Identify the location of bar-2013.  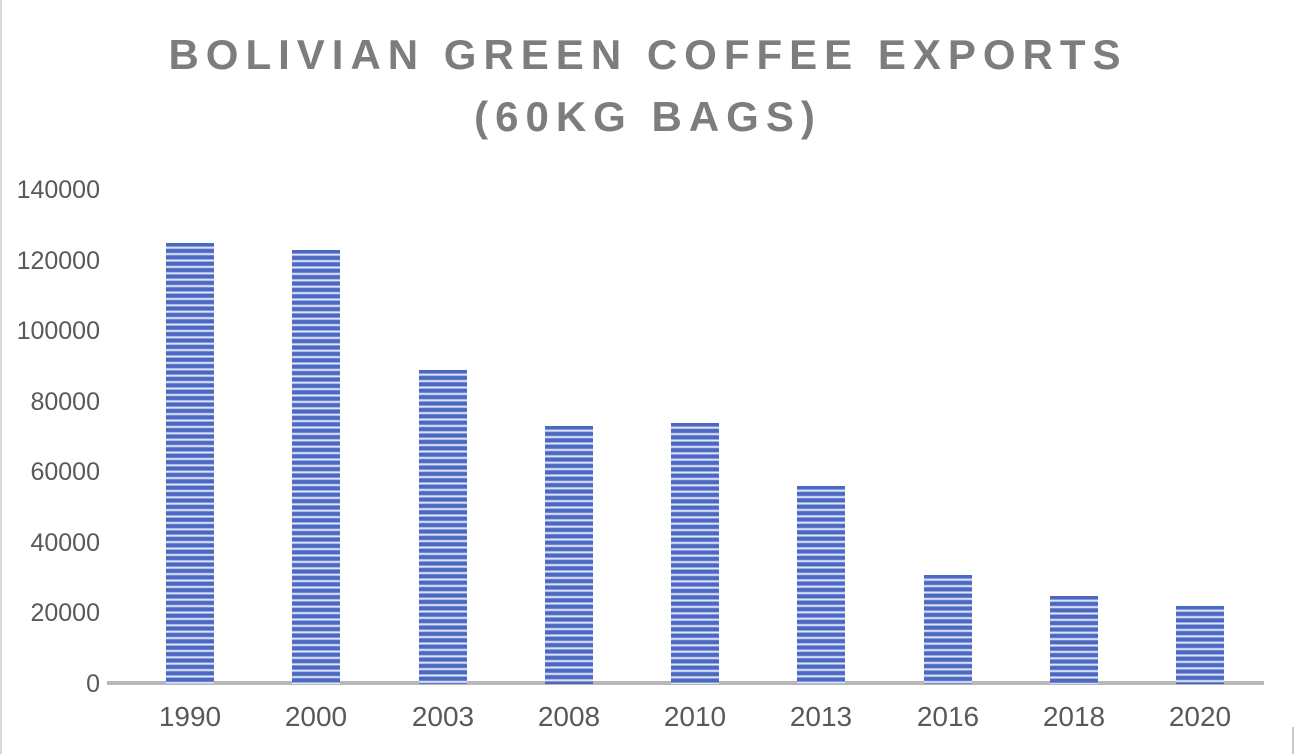
(821, 585).